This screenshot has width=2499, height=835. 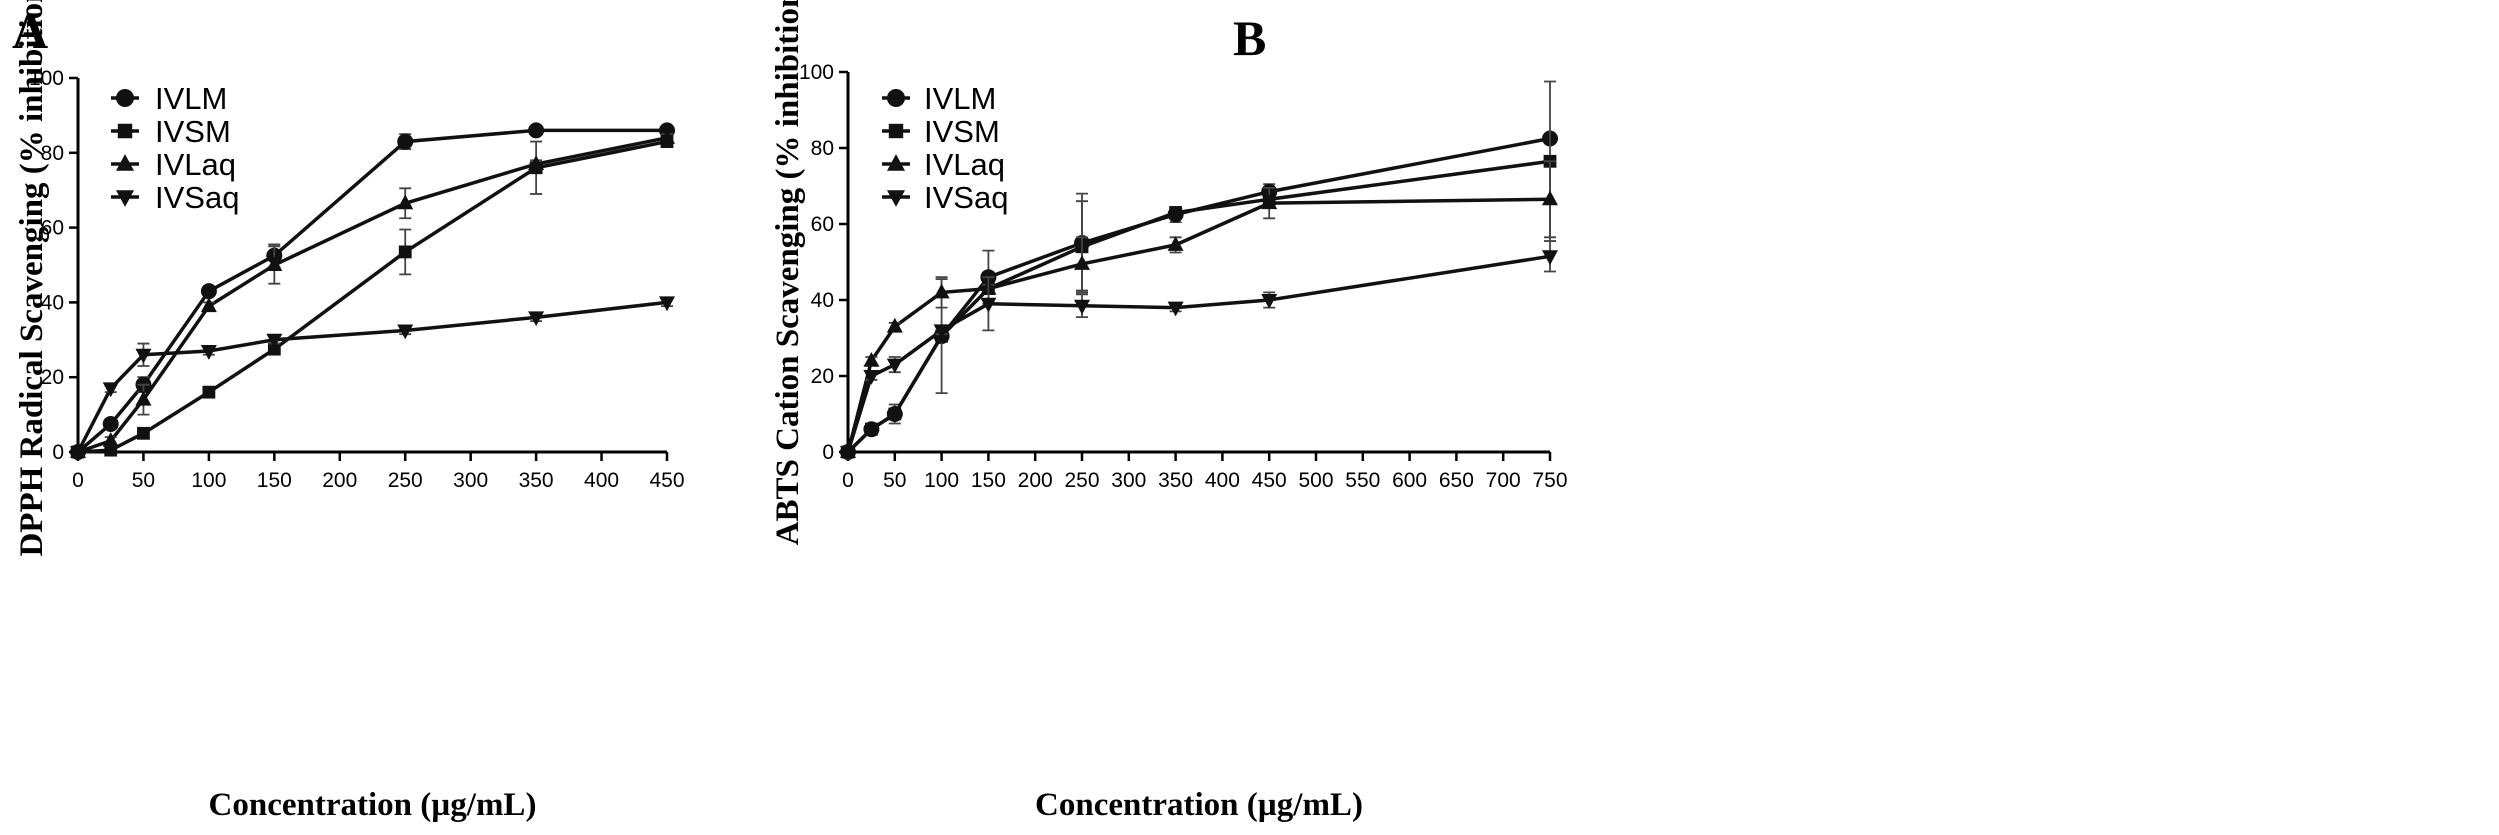 I want to click on panel-a-legend-ivlaq-marker, so click(x=125, y=162).